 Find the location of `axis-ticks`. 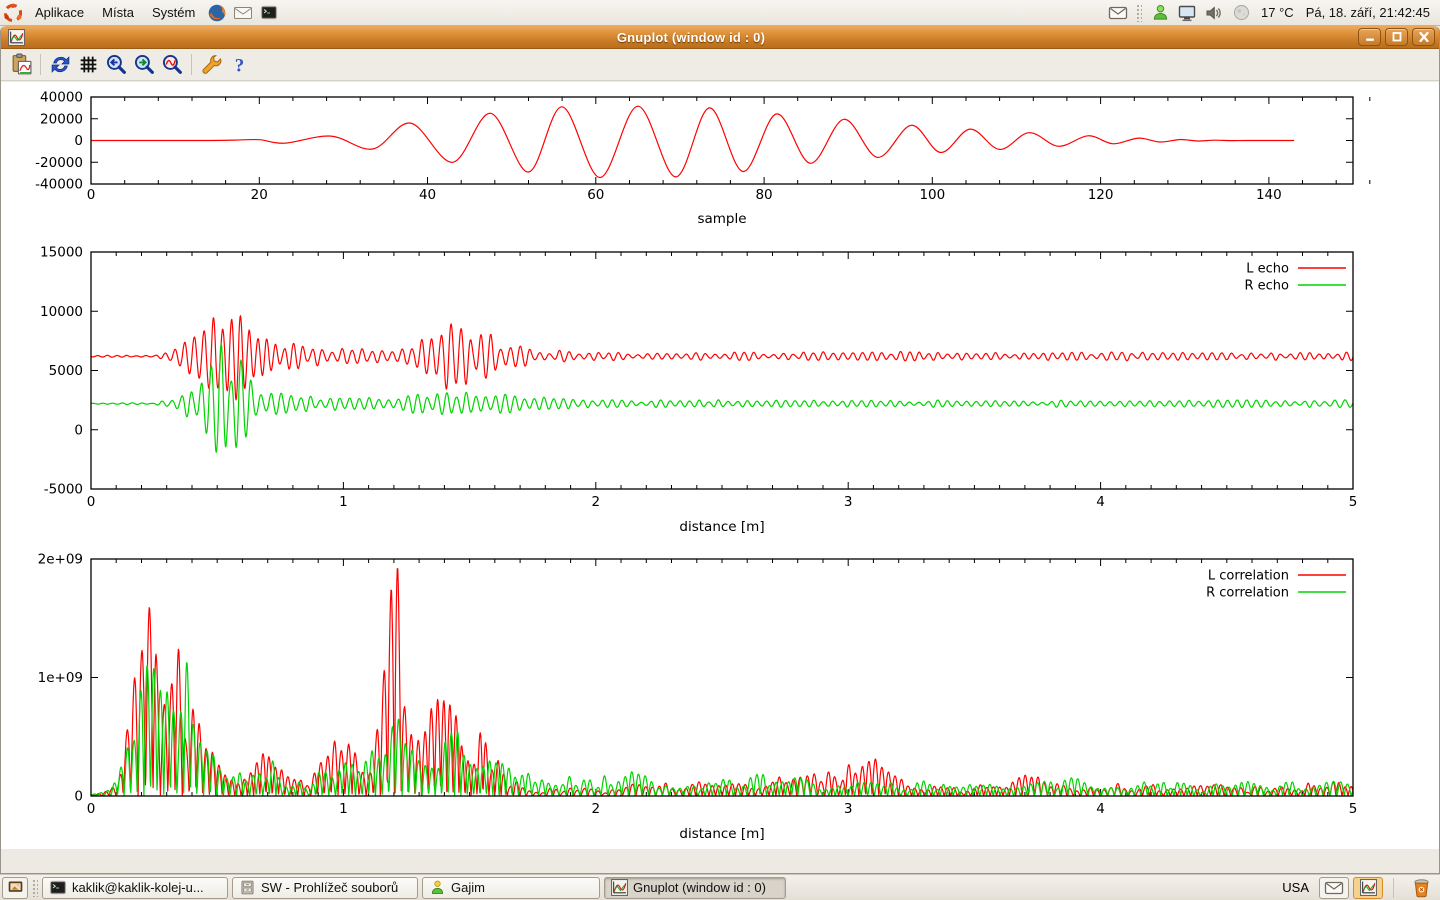

axis-ticks is located at coordinates (730, 140).